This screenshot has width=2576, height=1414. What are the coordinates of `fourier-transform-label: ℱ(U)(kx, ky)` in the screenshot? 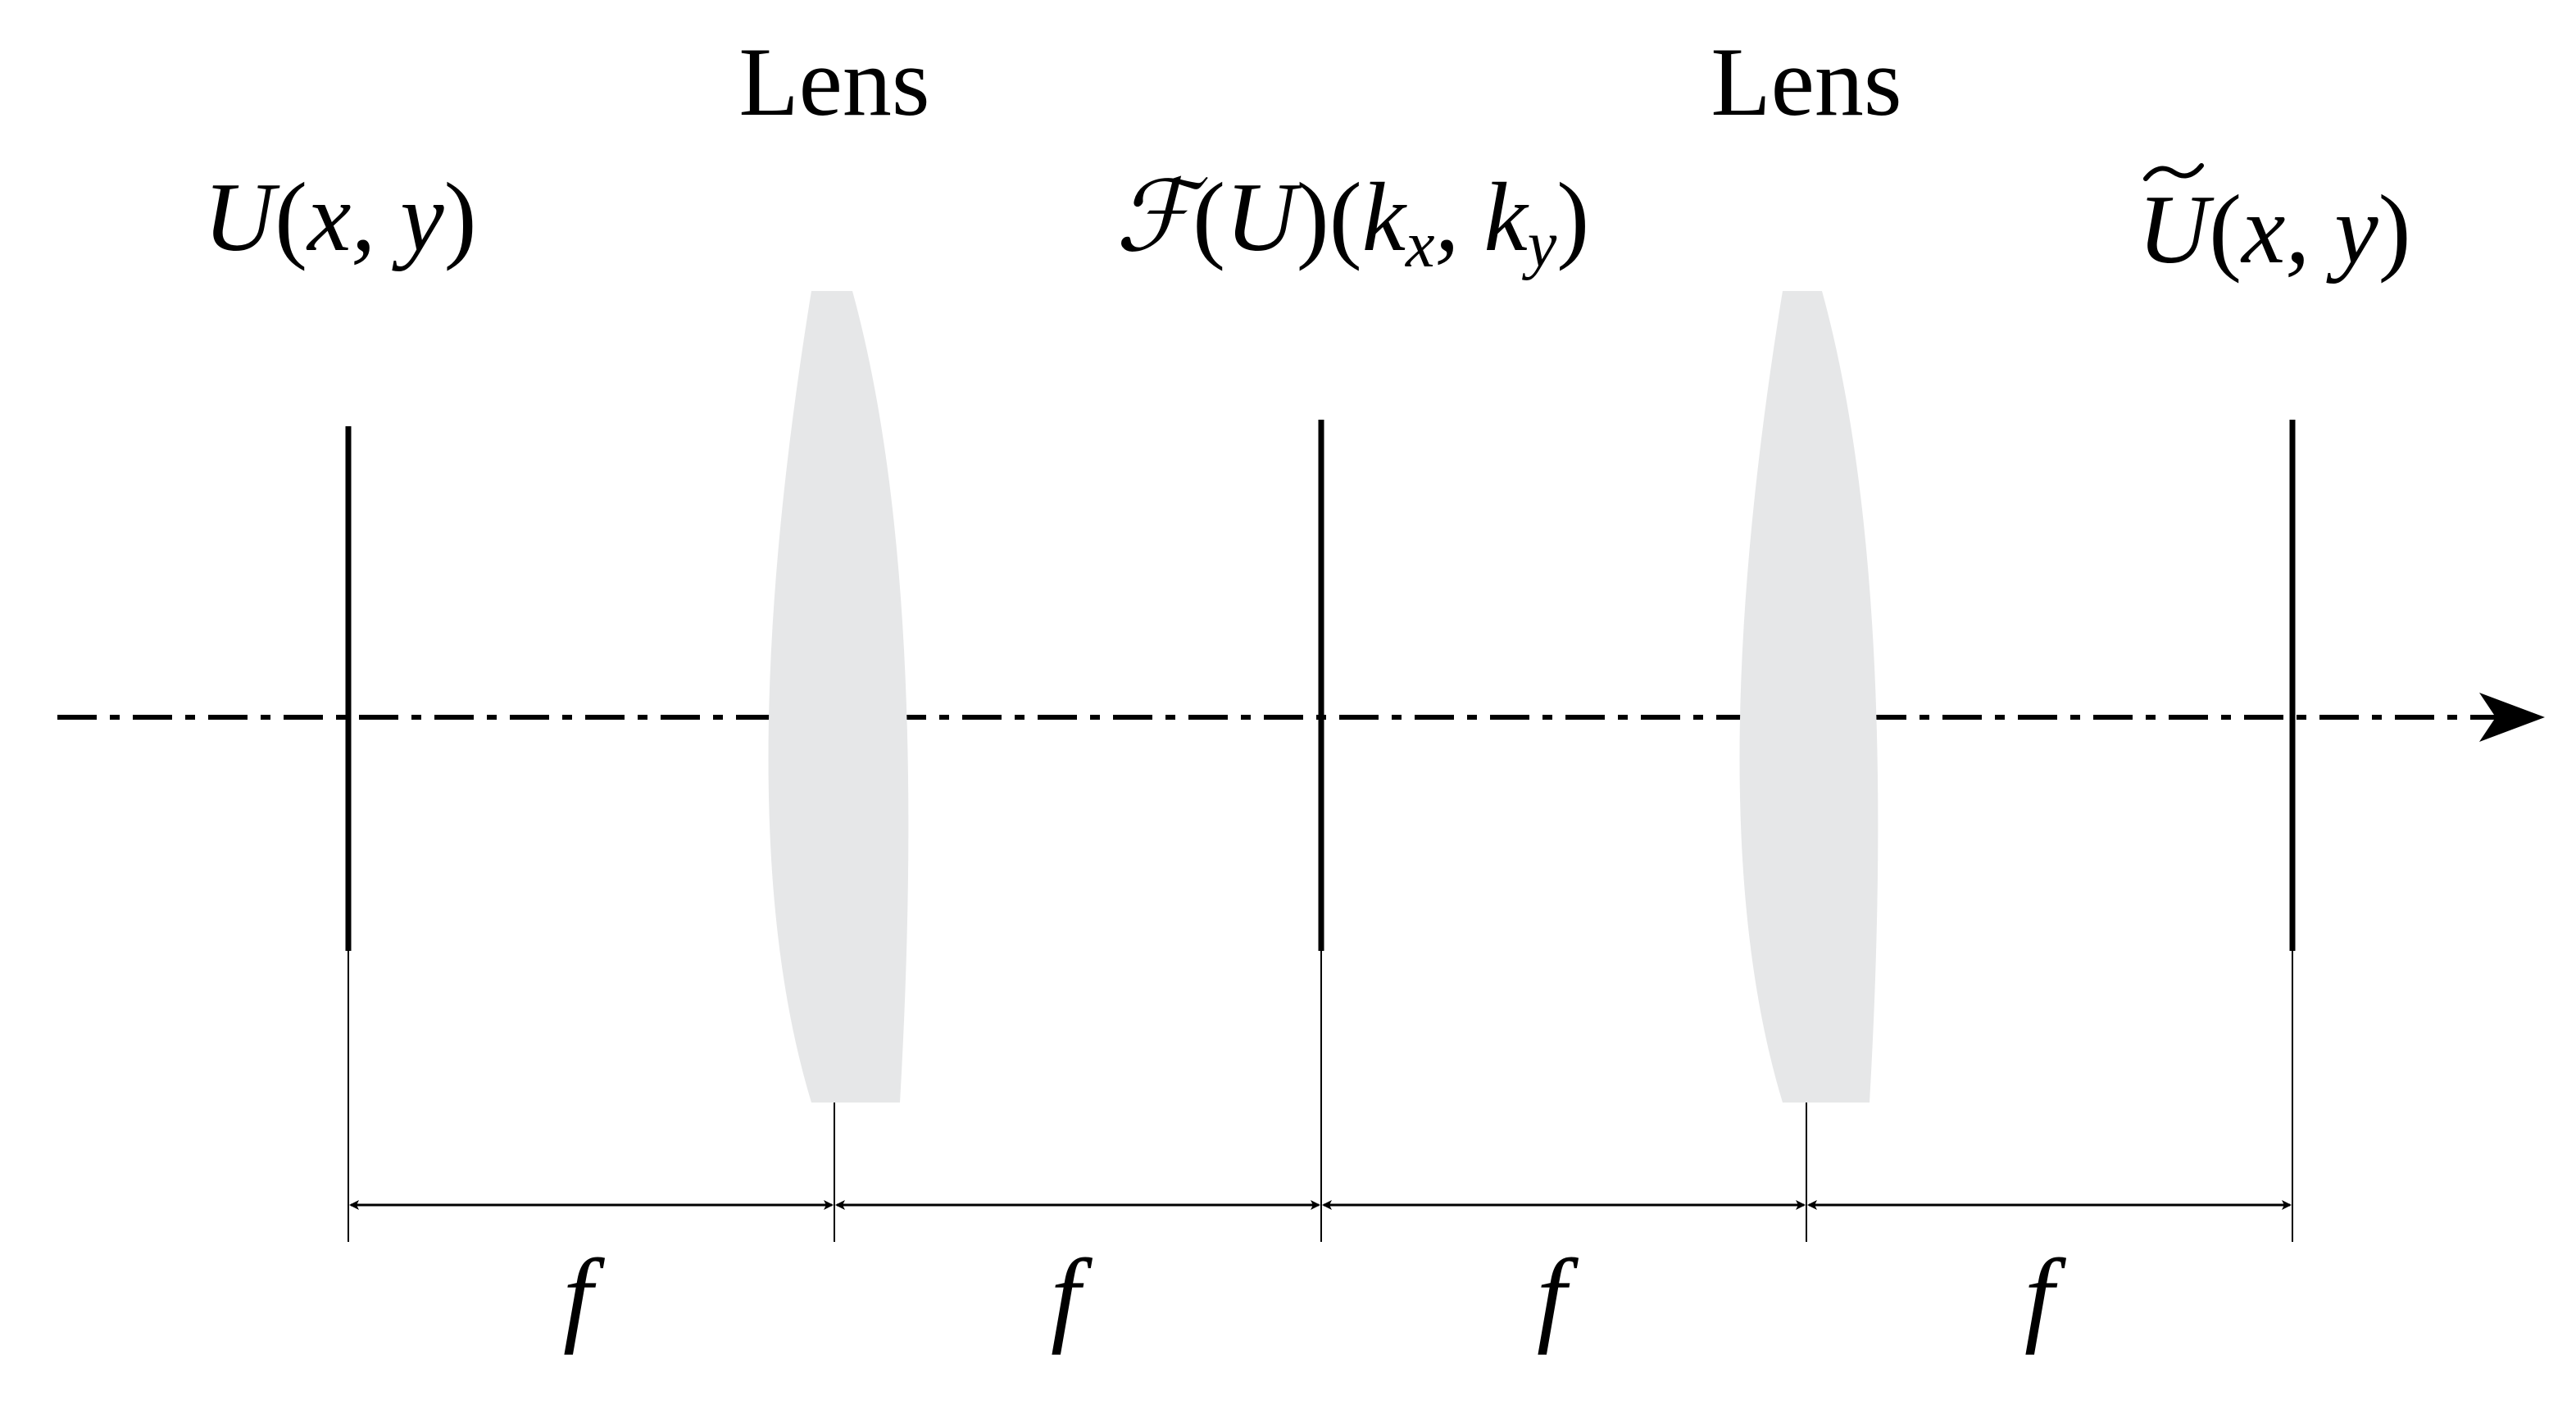 It's located at (1352, 222).